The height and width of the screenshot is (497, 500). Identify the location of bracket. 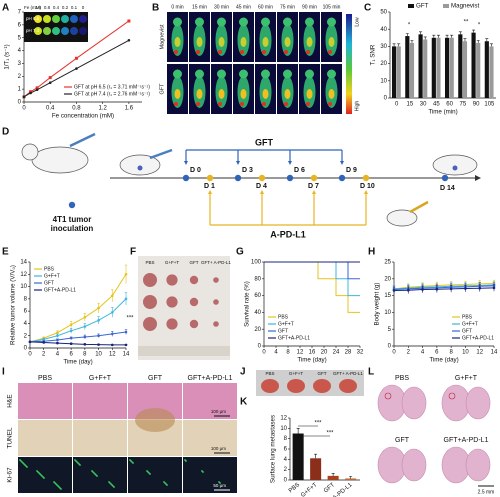
(314, 431).